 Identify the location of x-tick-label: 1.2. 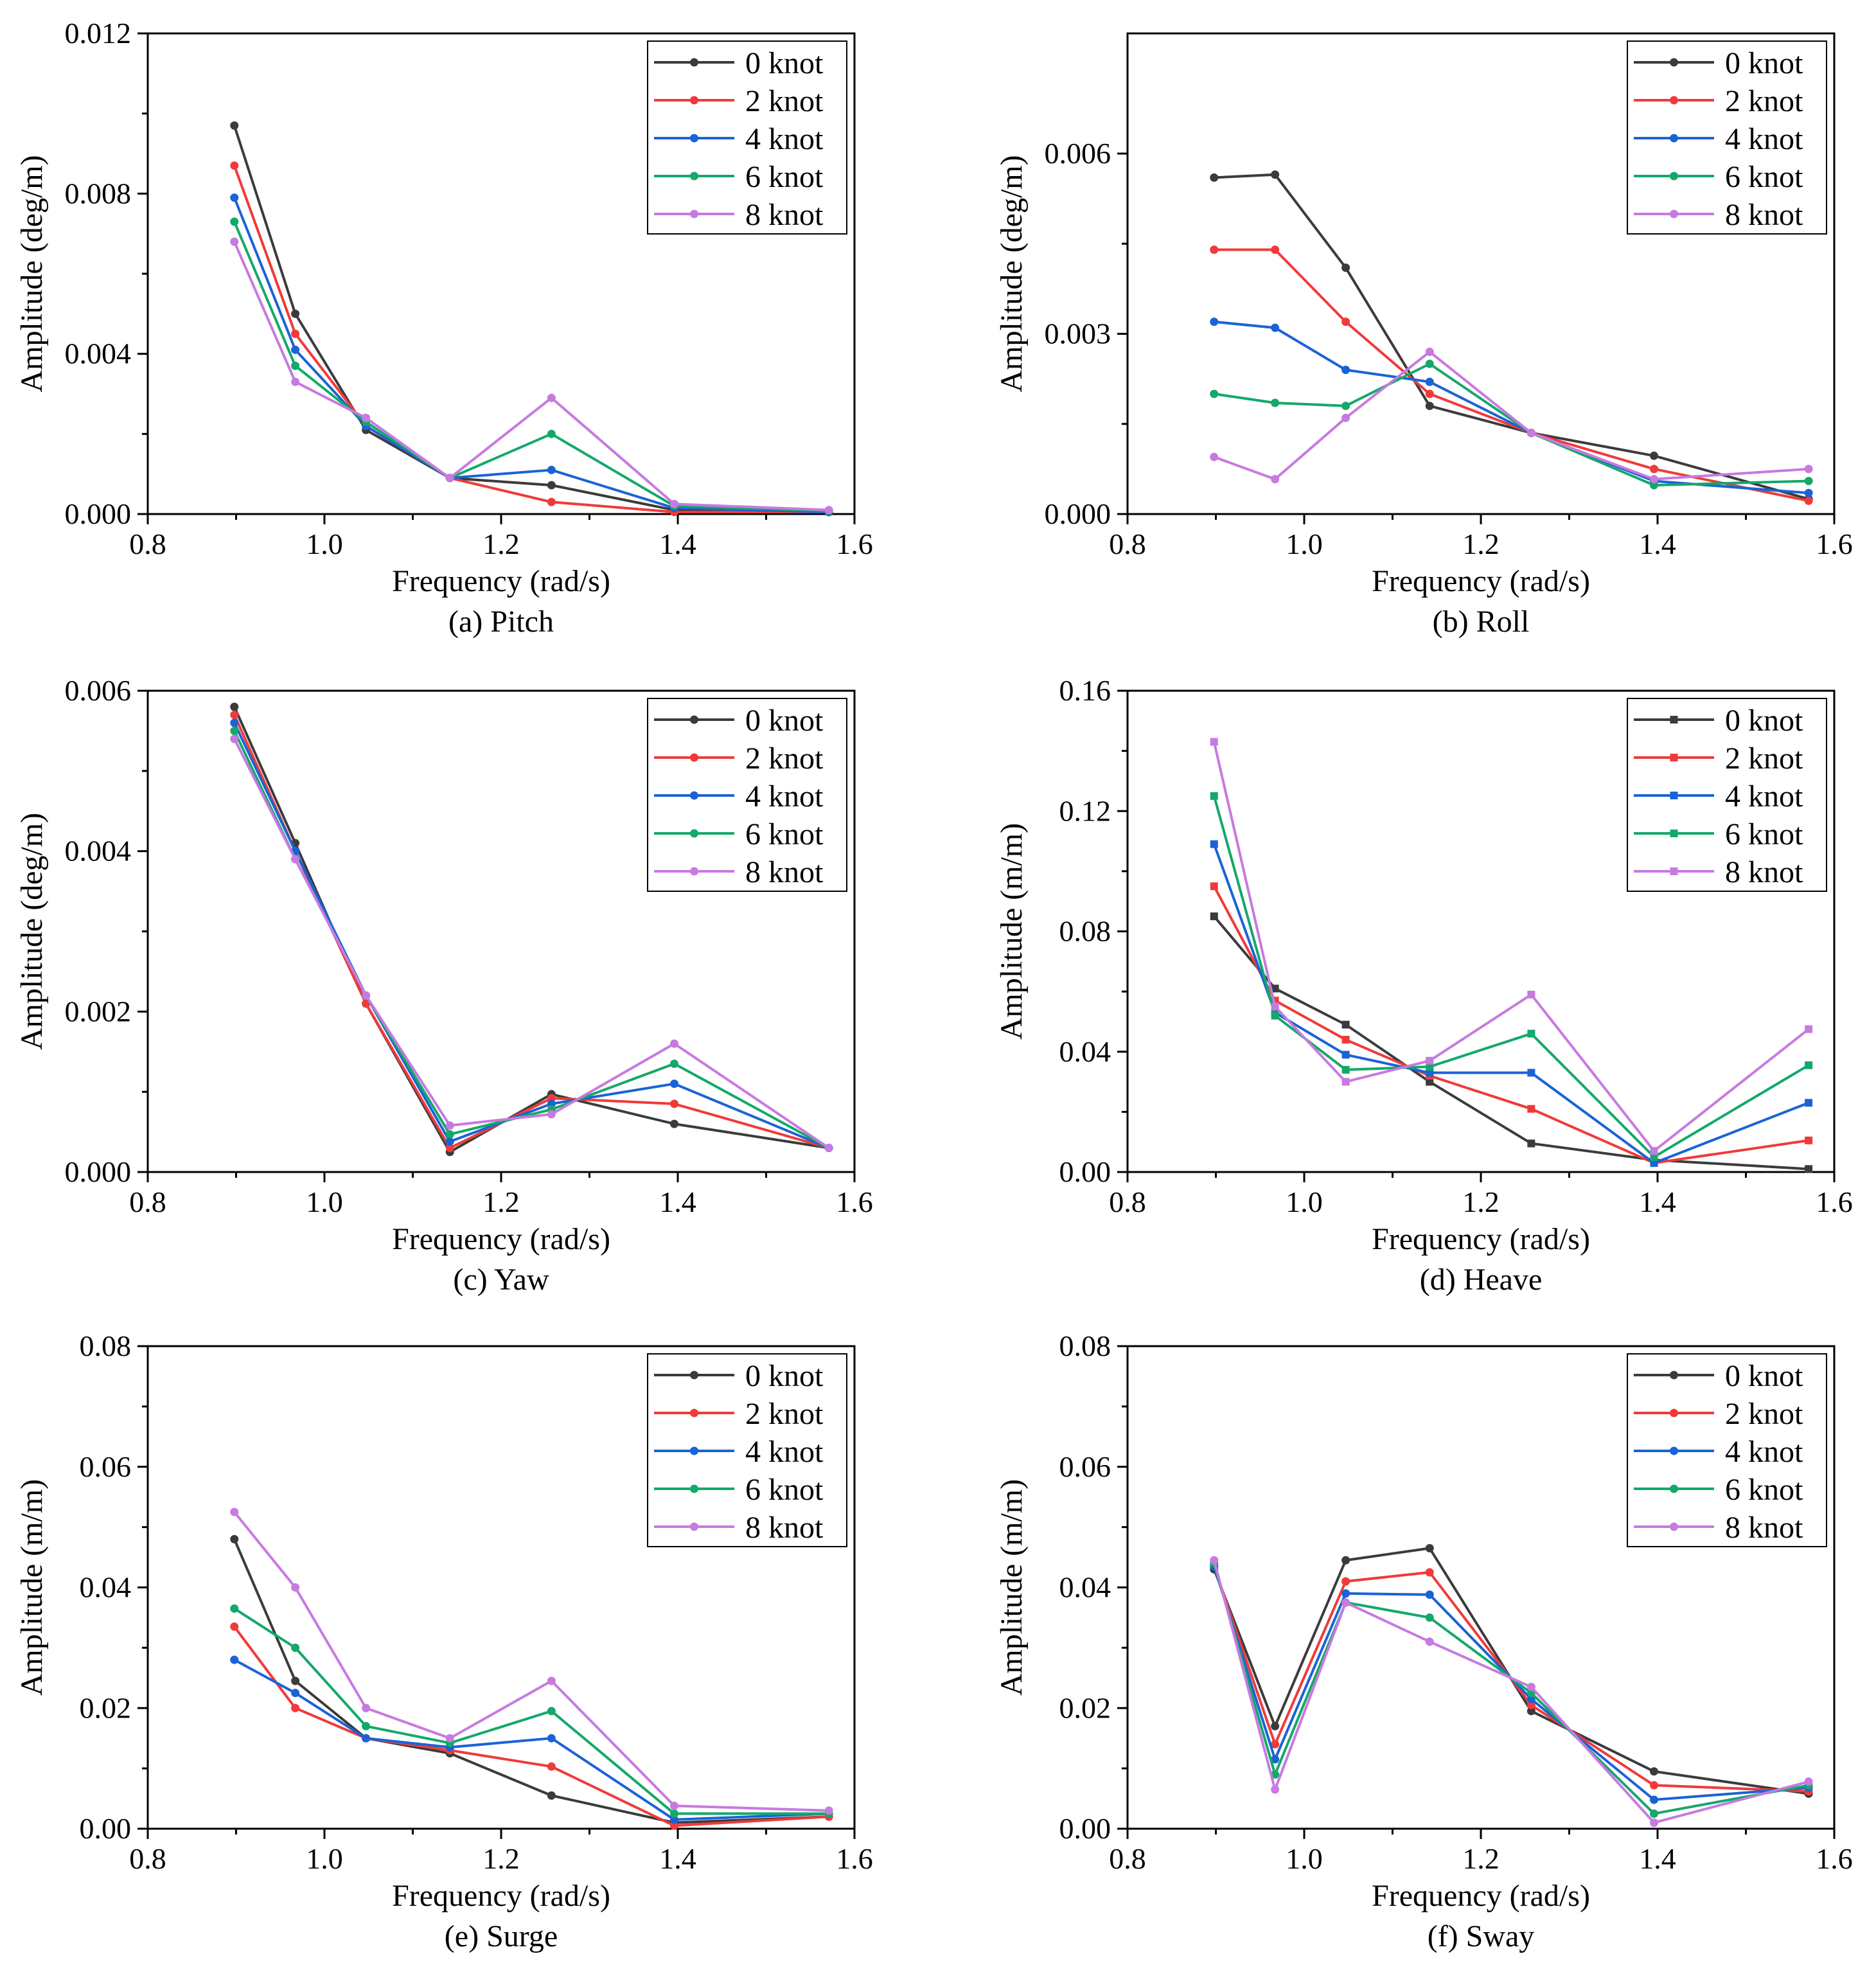
(1481, 1202).